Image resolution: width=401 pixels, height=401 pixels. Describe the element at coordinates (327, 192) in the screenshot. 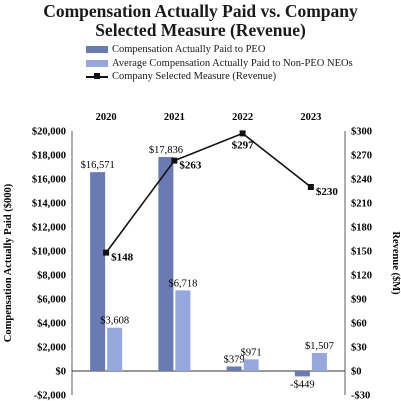

I see `revenue-label-2023: $230` at that location.